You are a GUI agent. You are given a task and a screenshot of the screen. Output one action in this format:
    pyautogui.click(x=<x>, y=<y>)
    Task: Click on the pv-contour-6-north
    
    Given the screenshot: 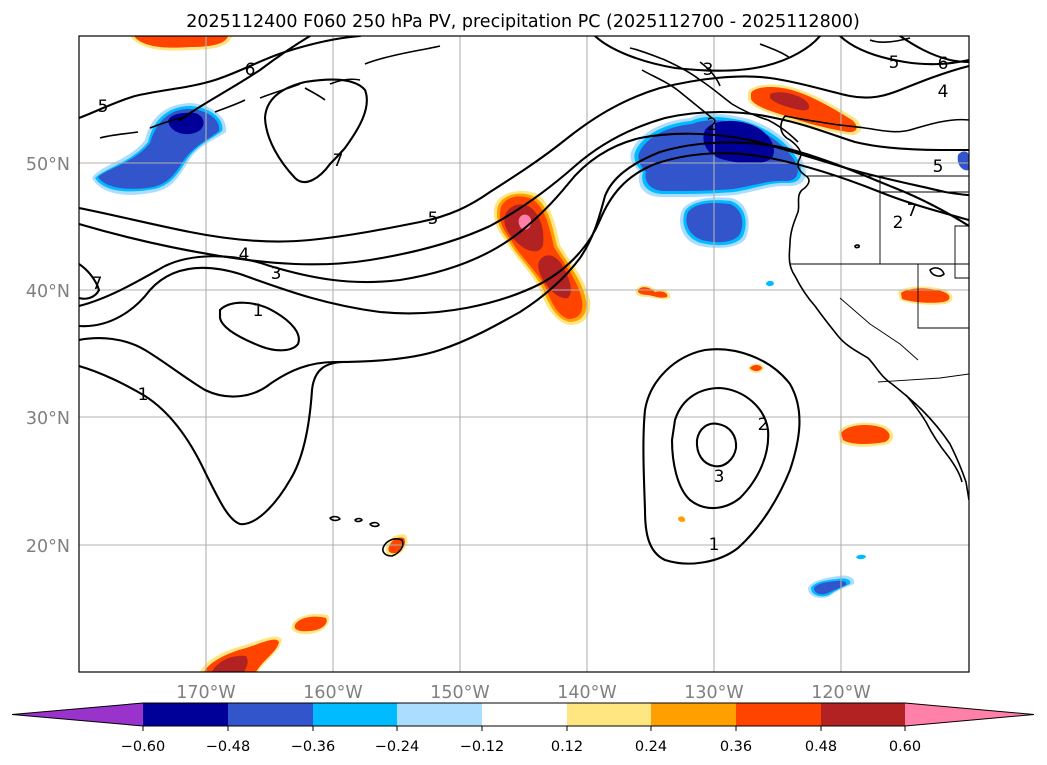 What is the action you would take?
    pyautogui.click(x=245, y=79)
    